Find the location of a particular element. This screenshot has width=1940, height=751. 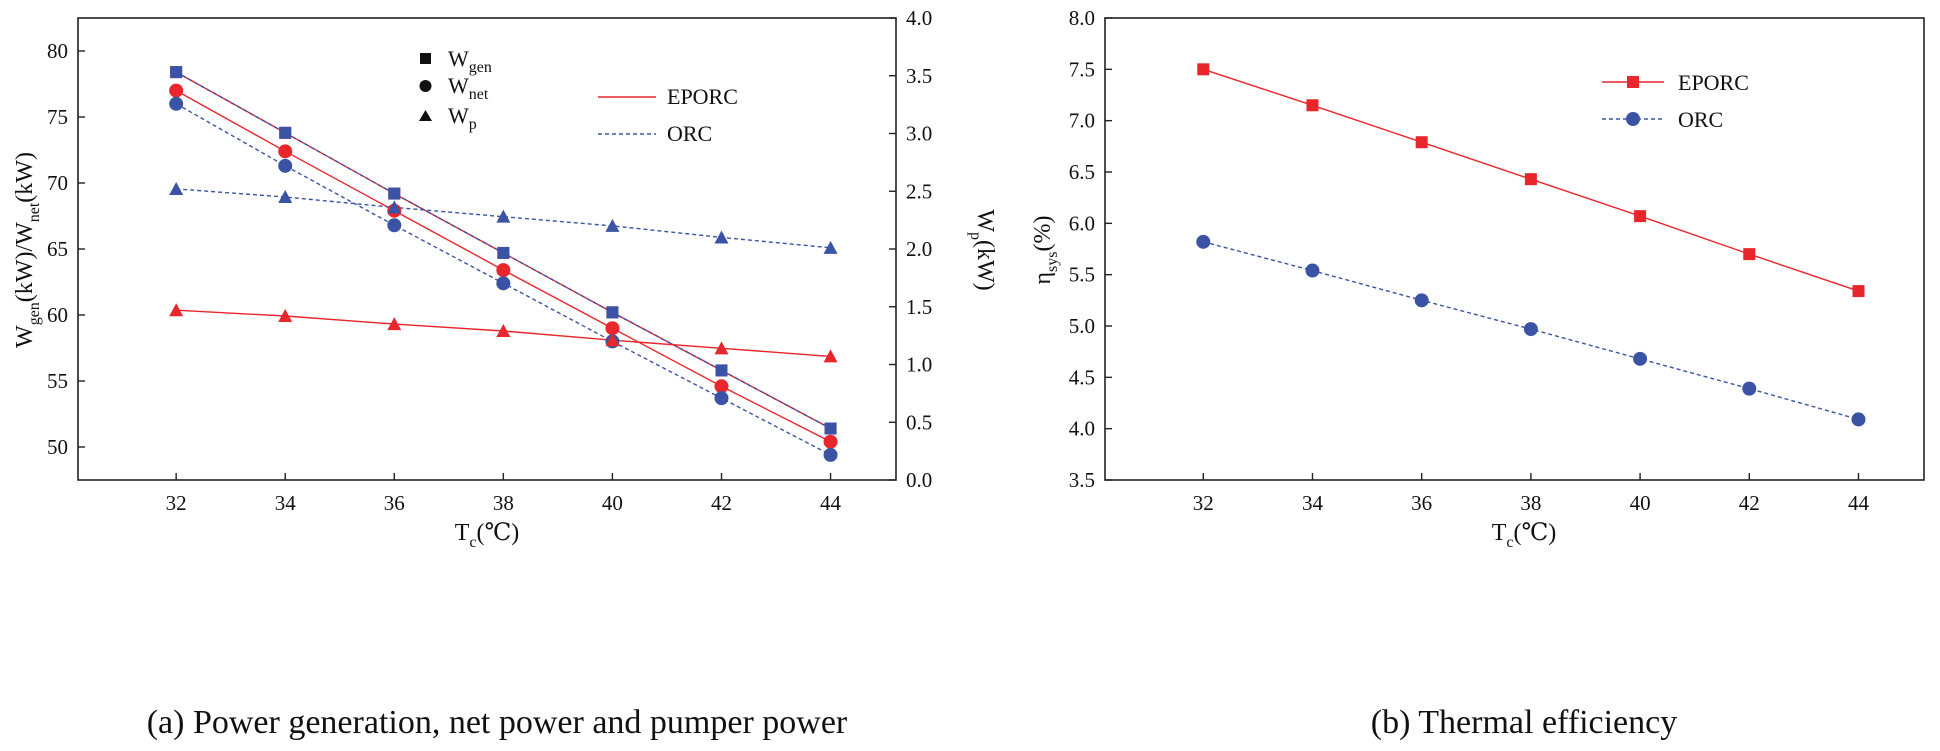

right-y-tick-label: 1.0 is located at coordinates (919, 365).